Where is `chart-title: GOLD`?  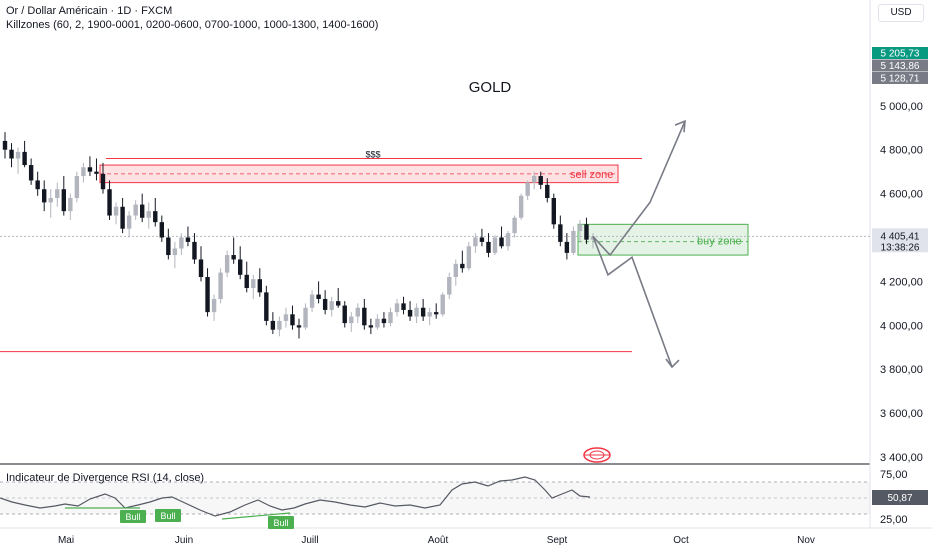
chart-title: GOLD is located at coordinates (490, 87).